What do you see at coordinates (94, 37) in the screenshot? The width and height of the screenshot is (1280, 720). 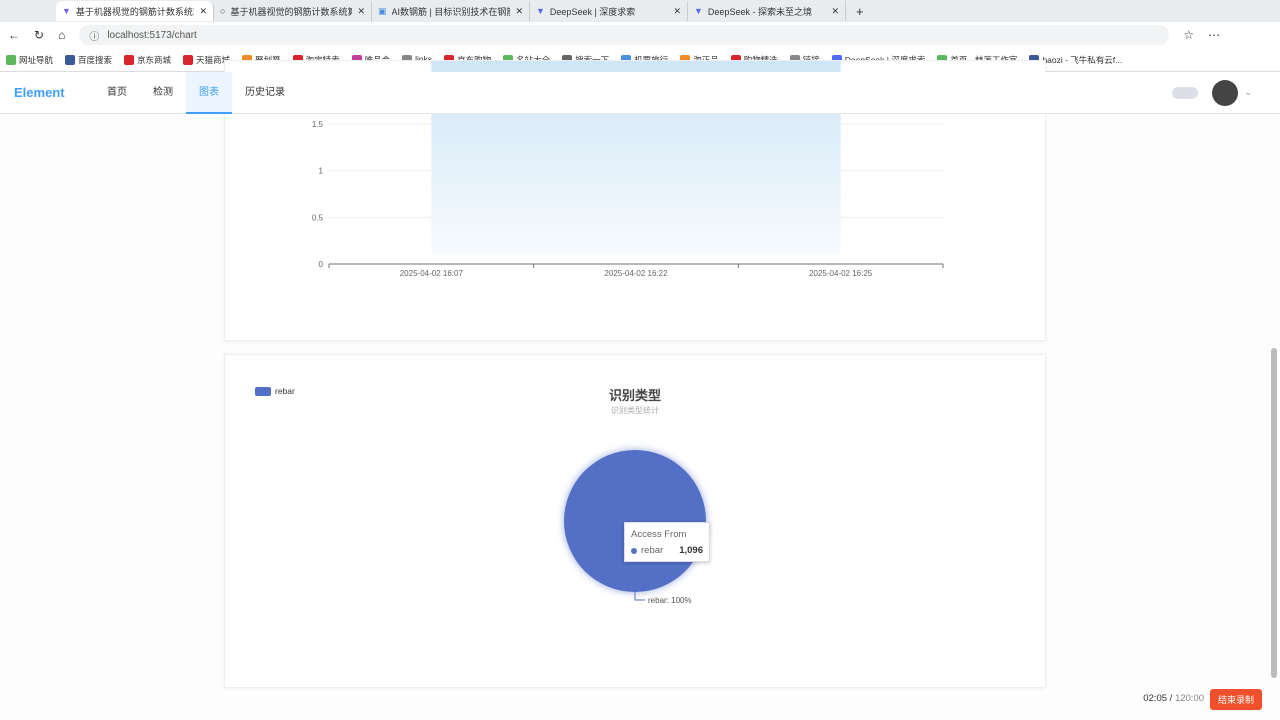 I see `info-icon: ⓘ` at bounding box center [94, 37].